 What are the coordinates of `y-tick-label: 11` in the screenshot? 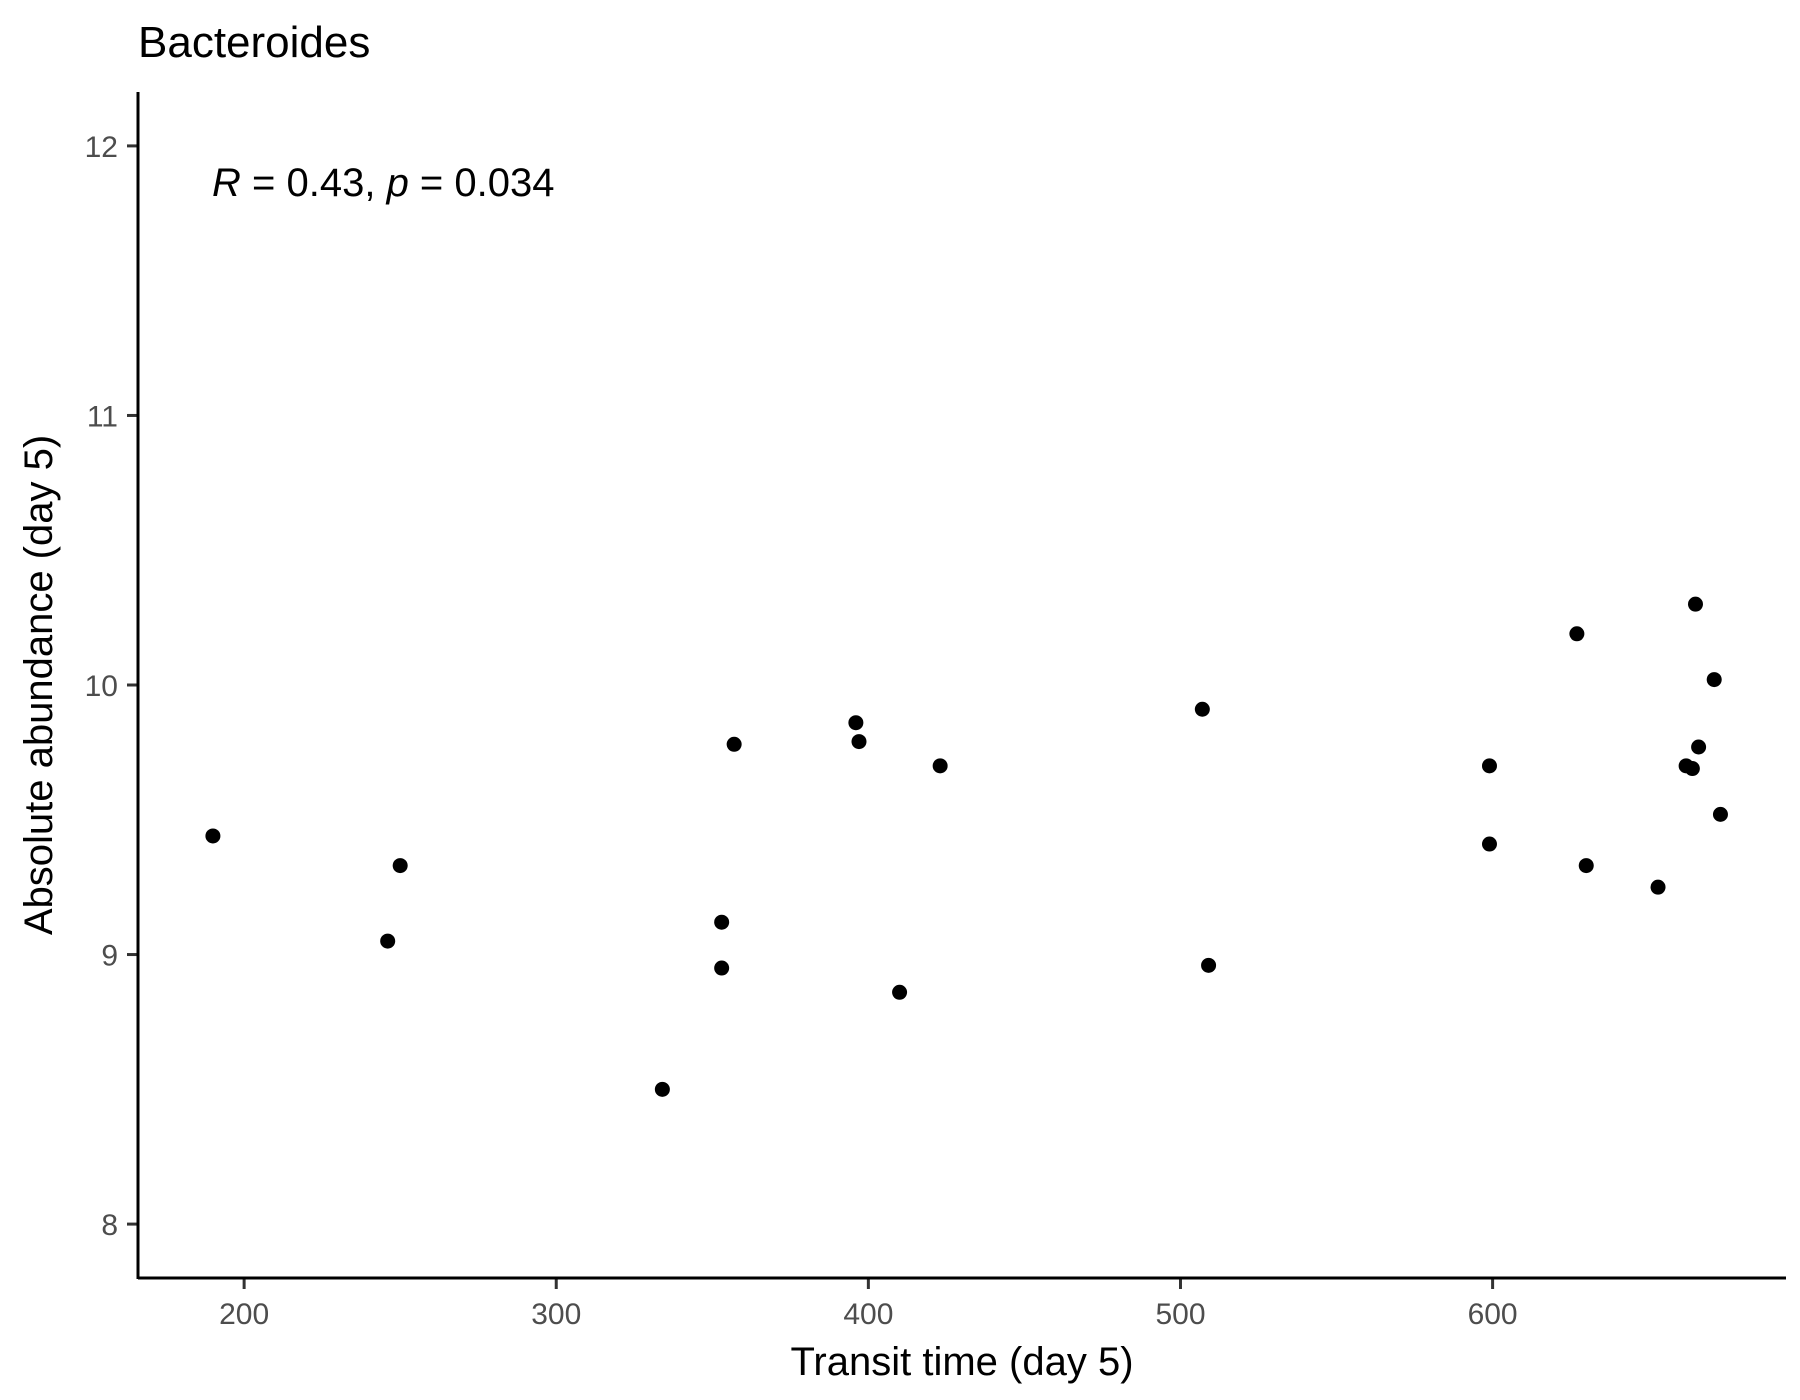 It's located at (102, 416).